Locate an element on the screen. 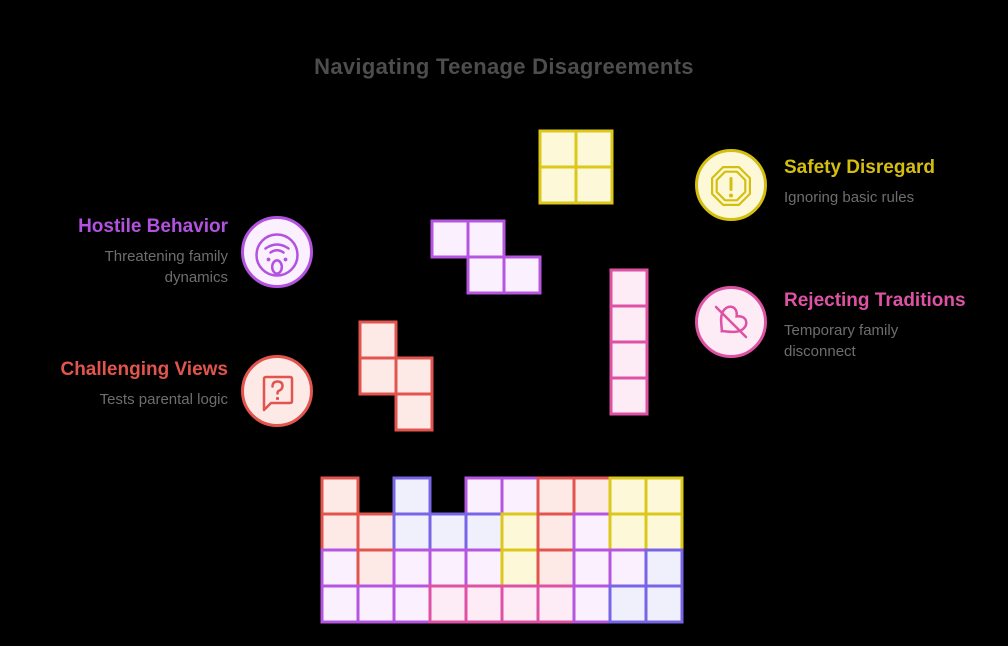 The image size is (1008, 646). item-description: Ignoring basic rules is located at coordinates (849, 197).